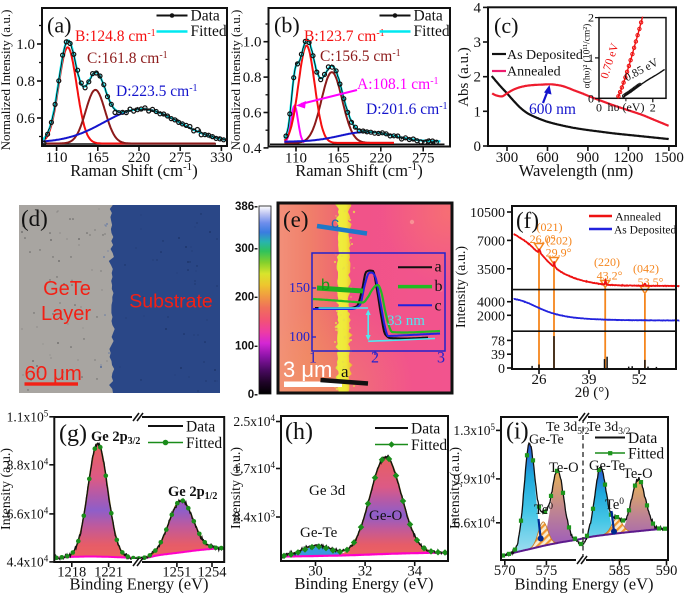  I want to click on svg-text: 0.6, so click(25, 119).